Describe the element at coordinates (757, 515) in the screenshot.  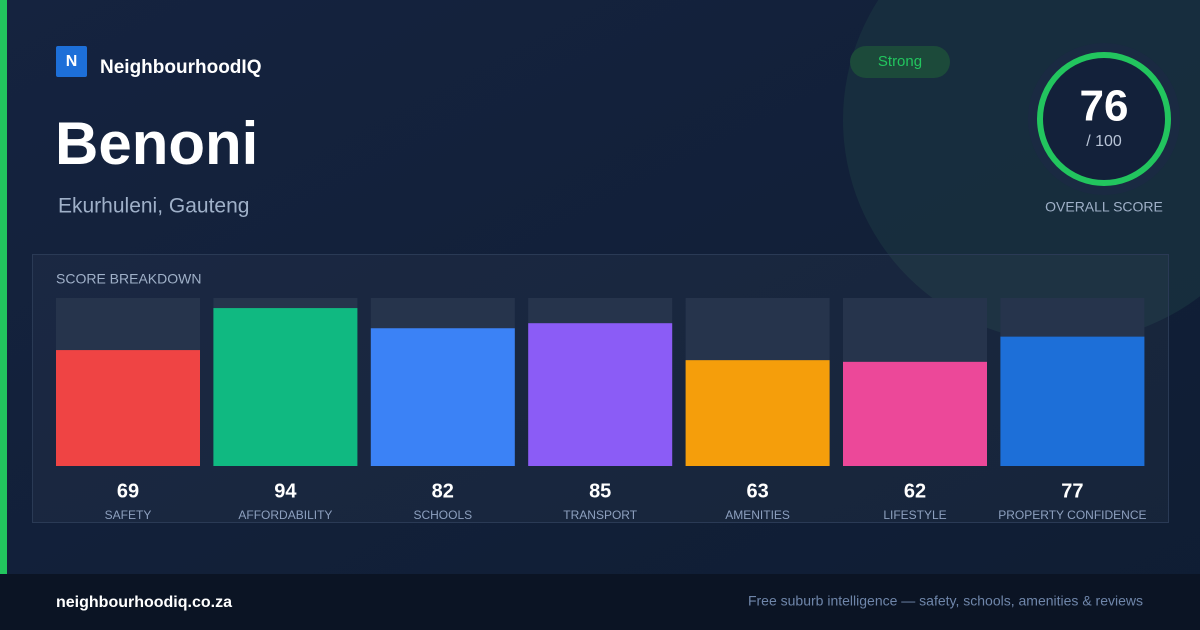
I see `category-label: AMENITIES` at that location.